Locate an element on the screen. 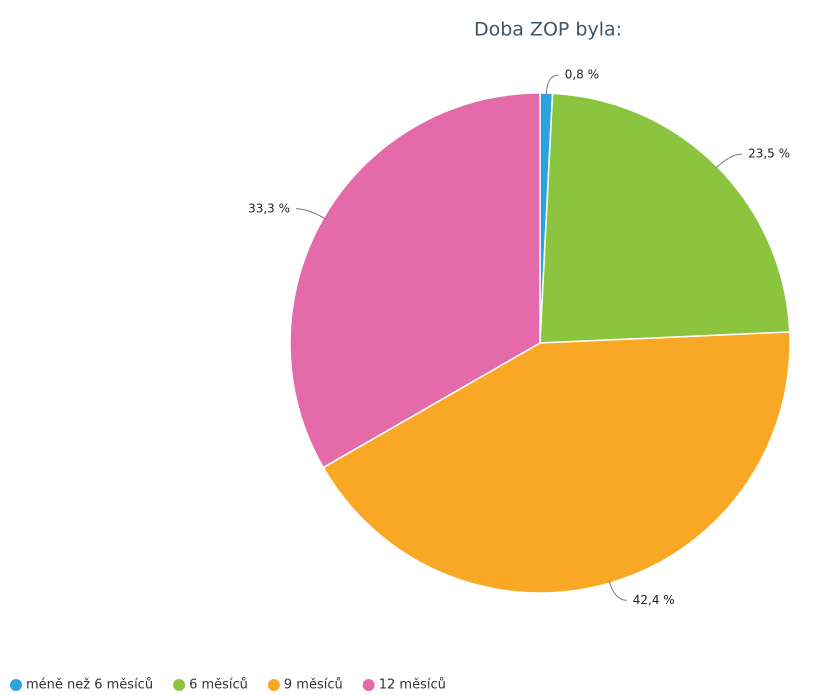 This screenshot has width=819, height=695. legend-label: 12 měsíců is located at coordinates (412, 685).